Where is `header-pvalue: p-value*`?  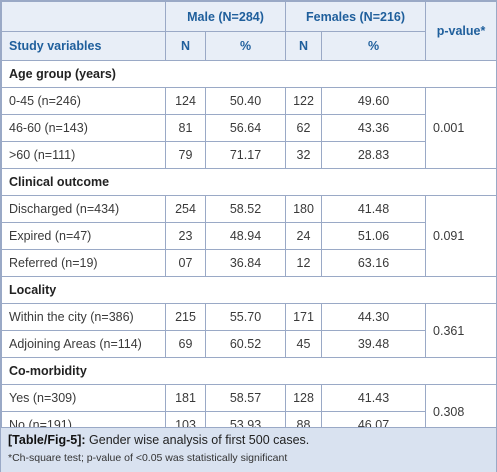 header-pvalue: p-value* is located at coordinates (461, 31).